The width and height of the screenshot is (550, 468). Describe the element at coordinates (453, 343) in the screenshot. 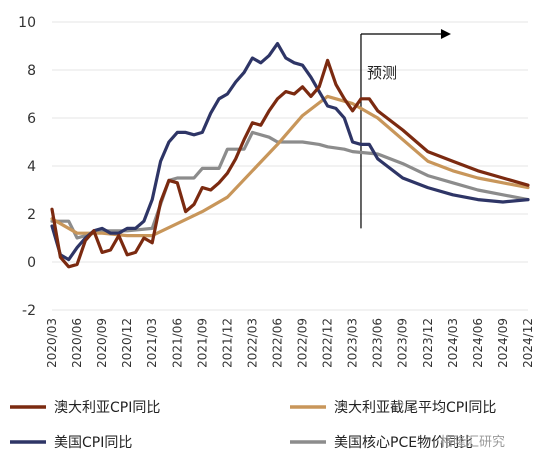

I see `x-tick-label: 2024/03` at that location.